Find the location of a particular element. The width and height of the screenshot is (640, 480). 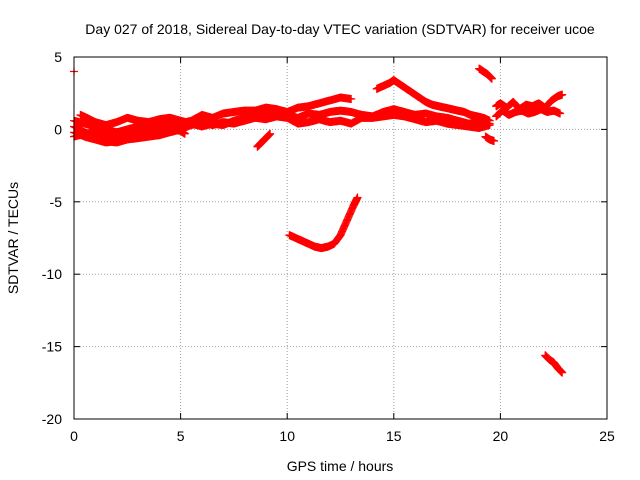

y-tick-label: 5 is located at coordinates (58, 57).